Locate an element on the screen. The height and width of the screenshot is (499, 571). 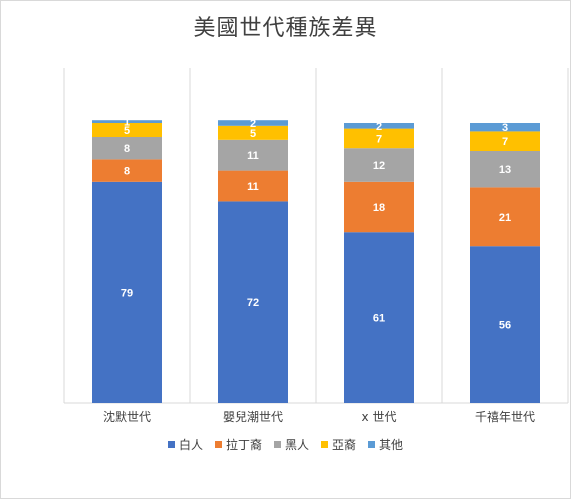
legend-label: 拉丁裔 is located at coordinates (243, 445).